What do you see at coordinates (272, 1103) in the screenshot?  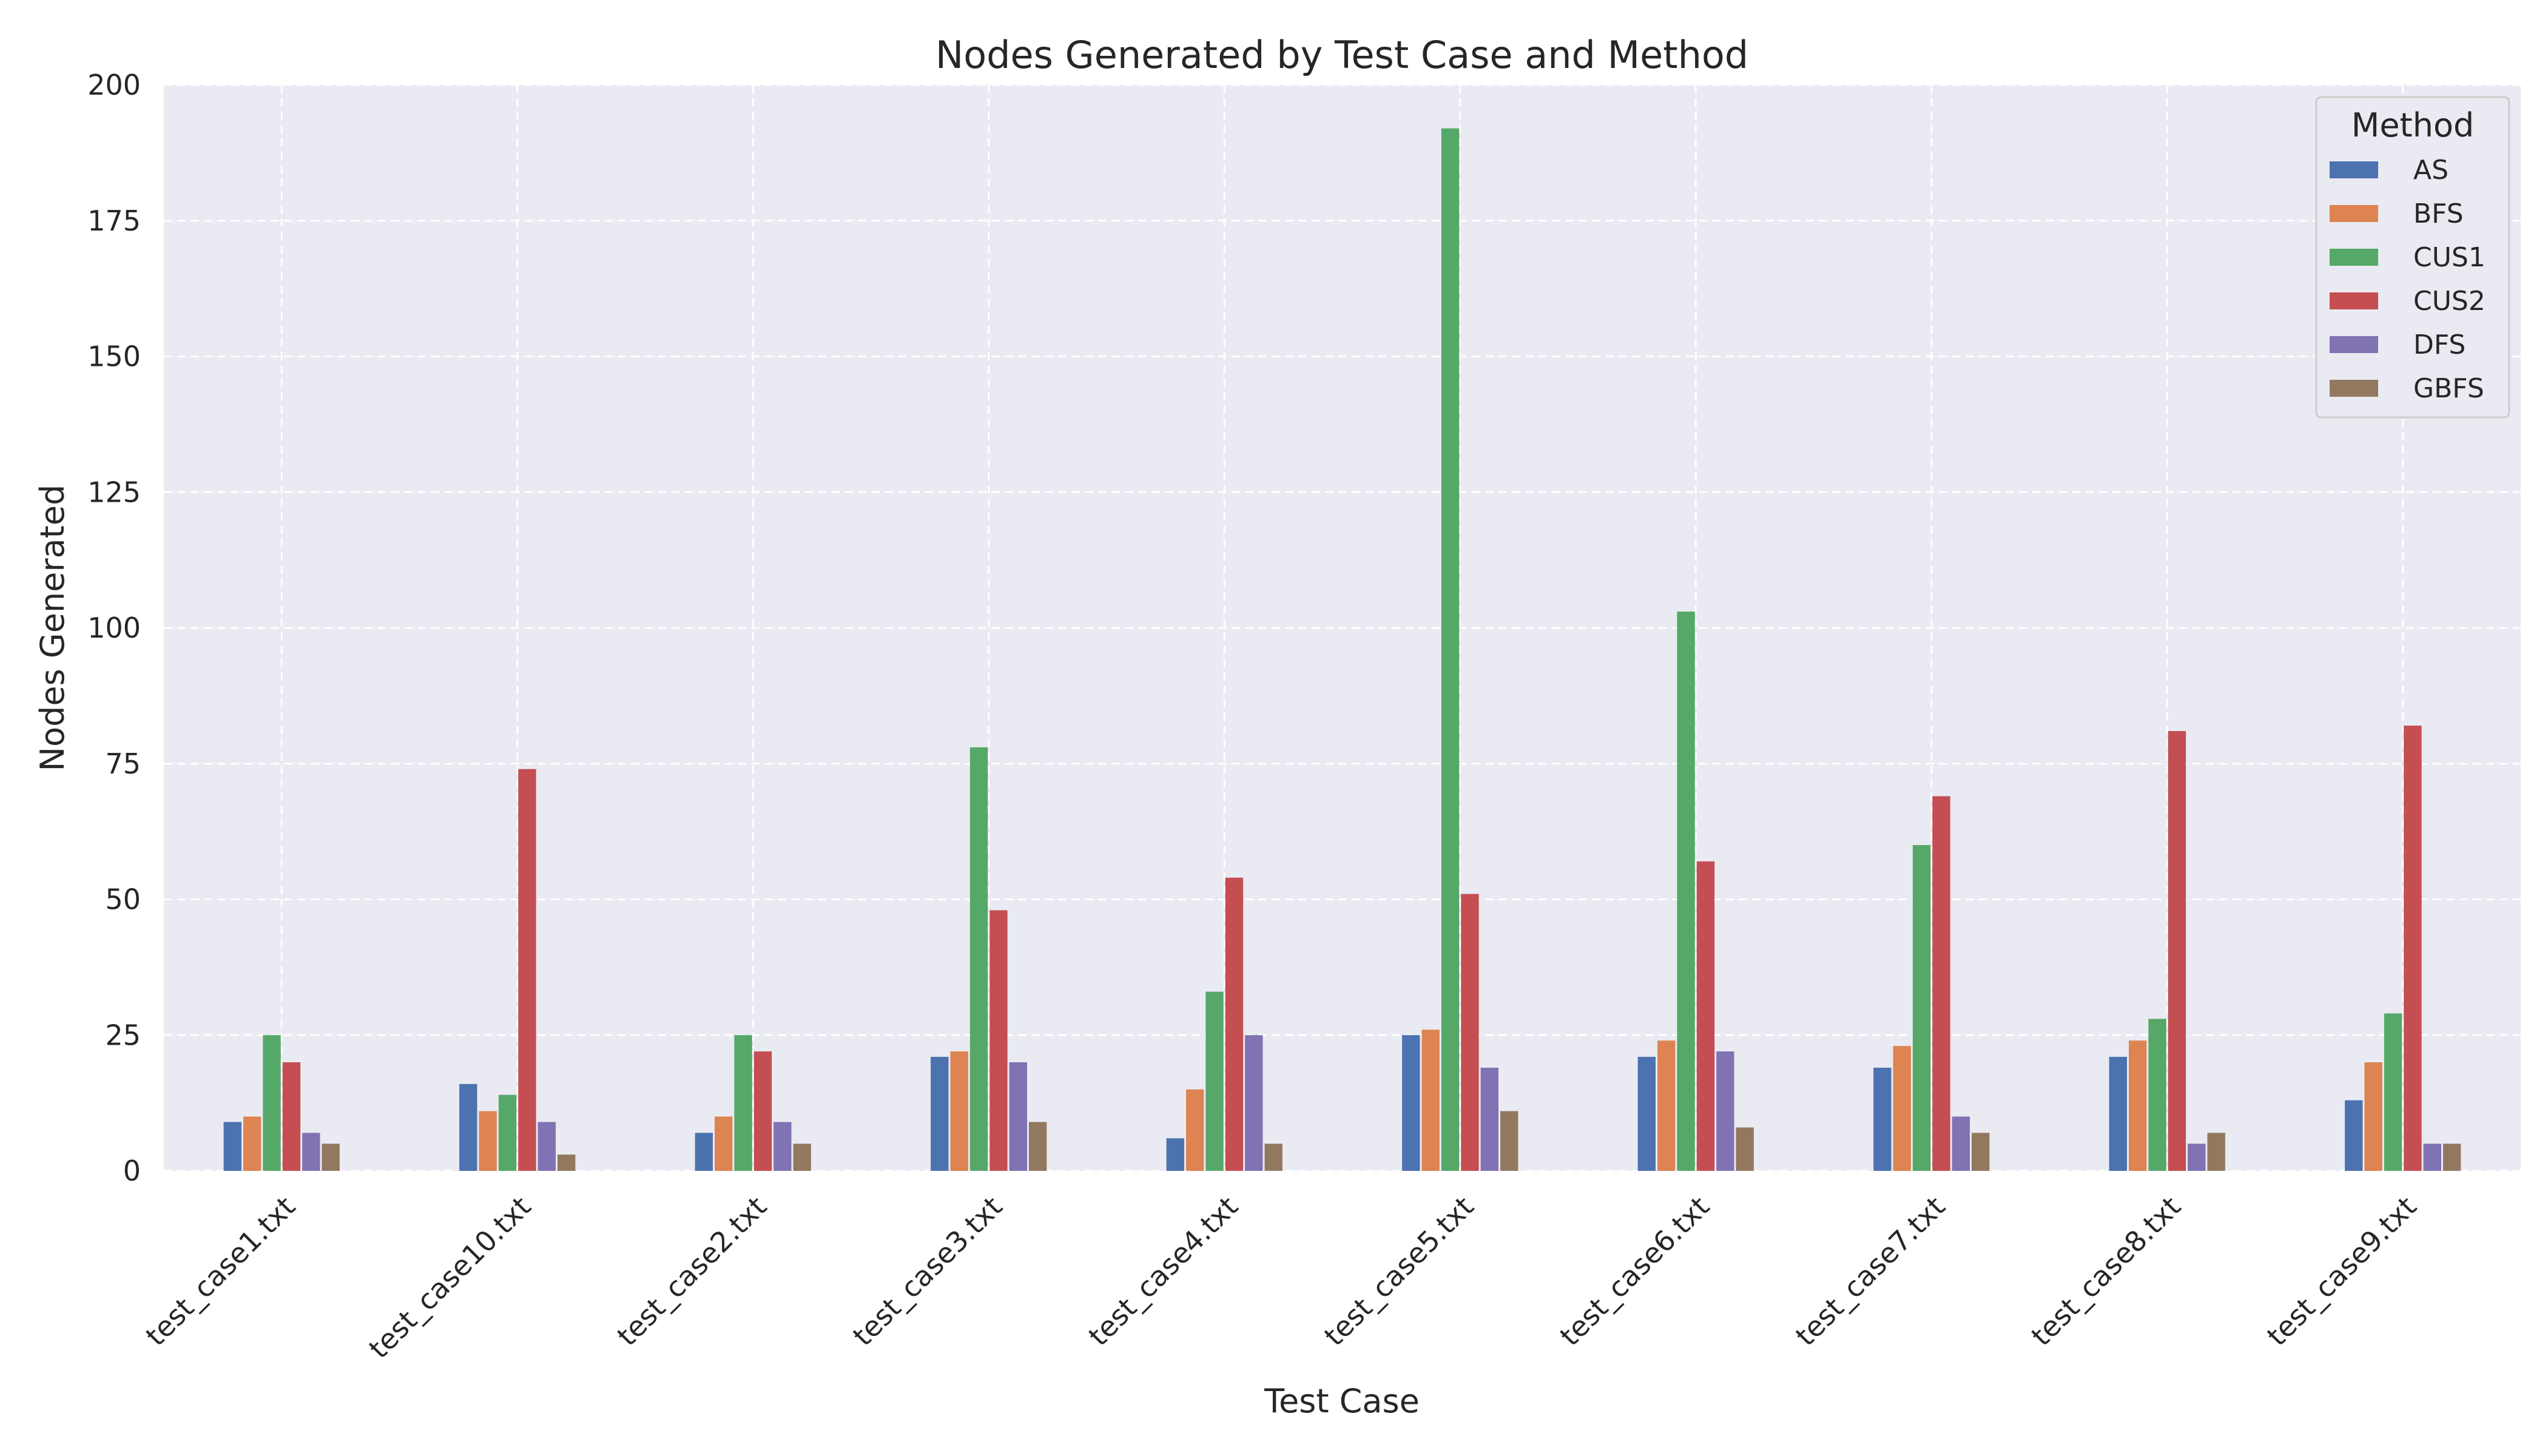 I see `bar-cus1-test-case1` at bounding box center [272, 1103].